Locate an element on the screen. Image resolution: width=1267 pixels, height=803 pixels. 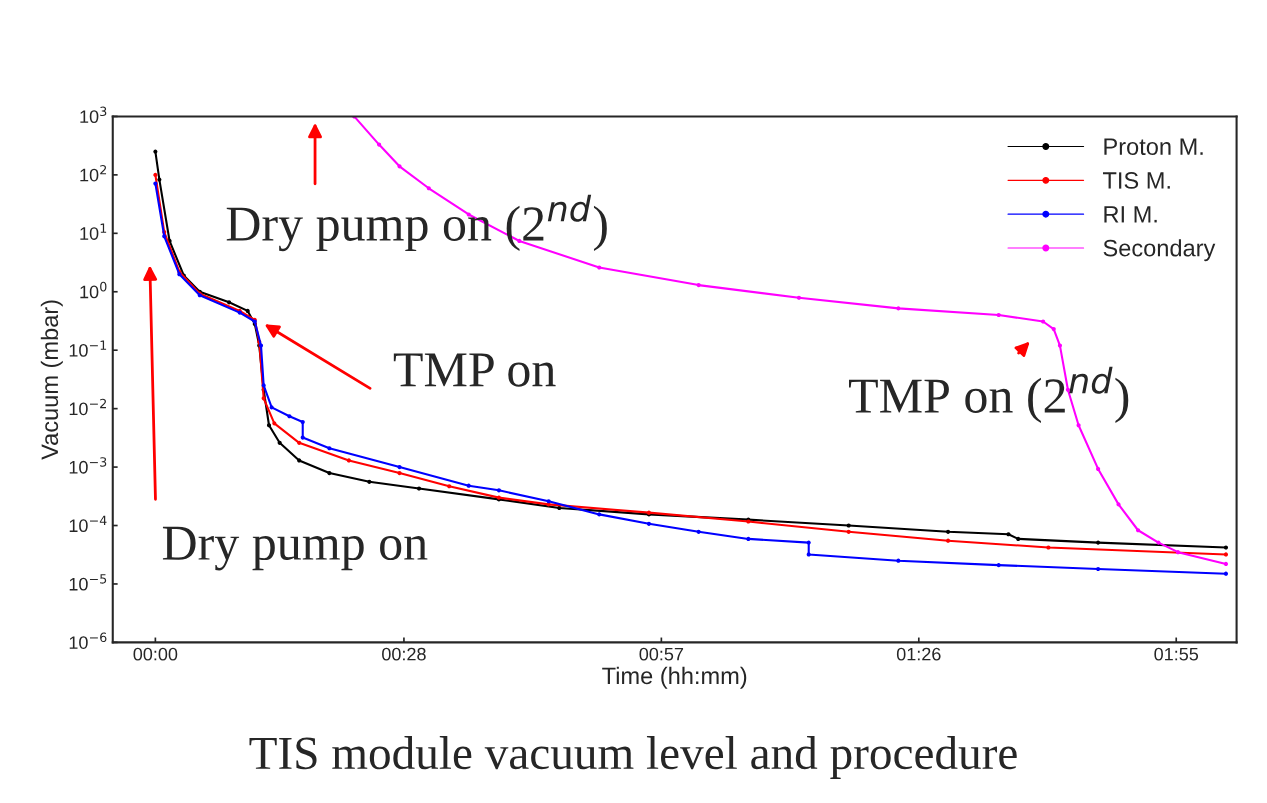
x-tick-label: 00:57 is located at coordinates (661, 654).